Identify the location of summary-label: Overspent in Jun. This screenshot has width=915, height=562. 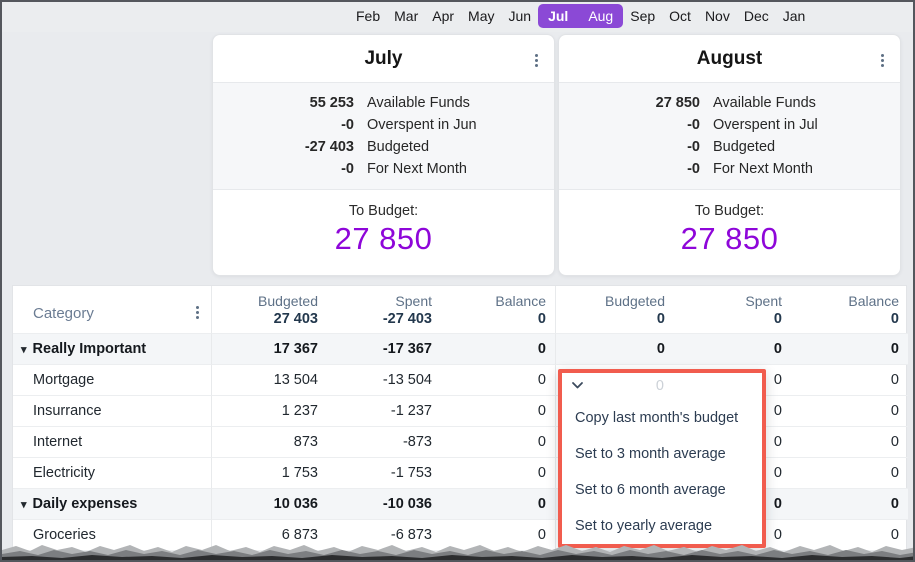
(422, 125).